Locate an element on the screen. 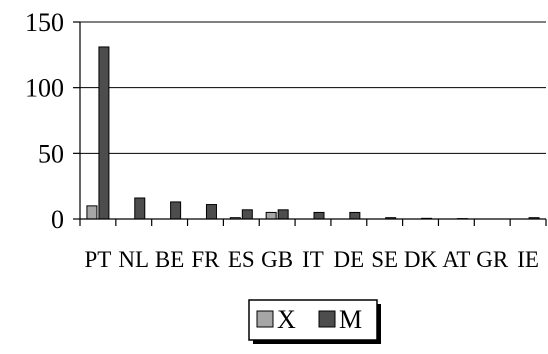  bar-m-nl is located at coordinates (140, 208).